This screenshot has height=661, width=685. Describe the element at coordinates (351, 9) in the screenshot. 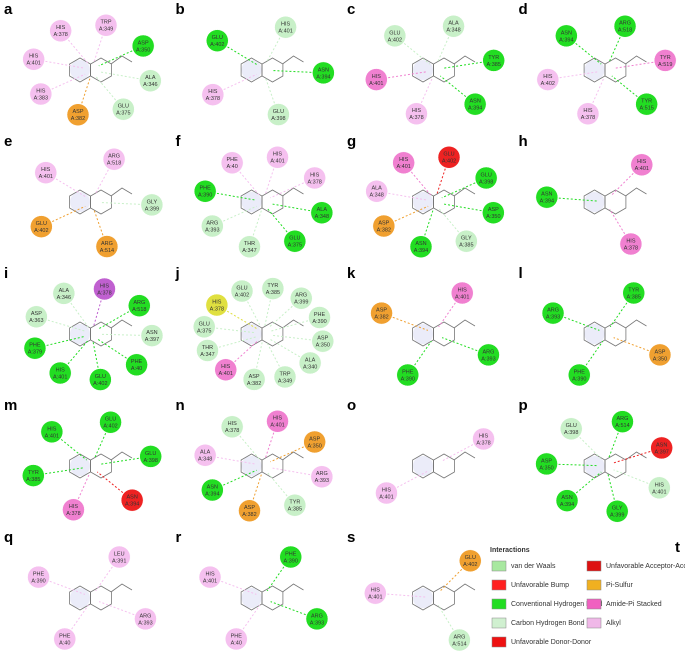

I see `panel-letter: c` at that location.